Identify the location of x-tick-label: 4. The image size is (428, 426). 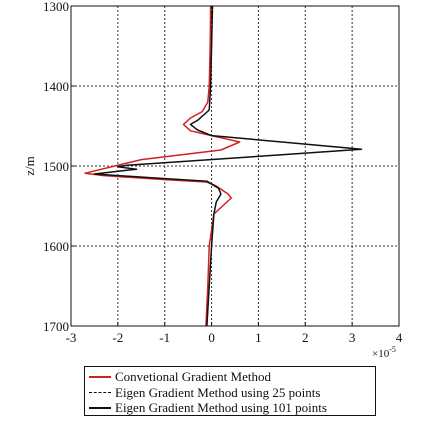
(399, 337).